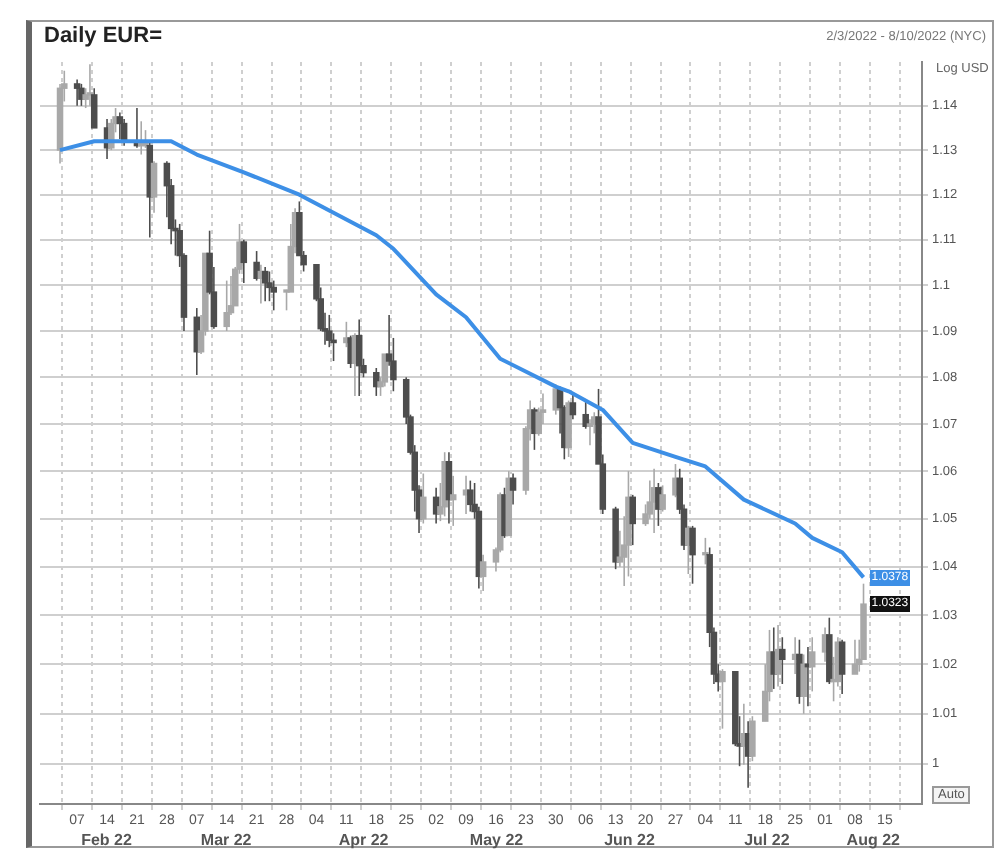 The width and height of the screenshot is (998, 852). I want to click on x2-tick-label: Aug 22, so click(874, 839).